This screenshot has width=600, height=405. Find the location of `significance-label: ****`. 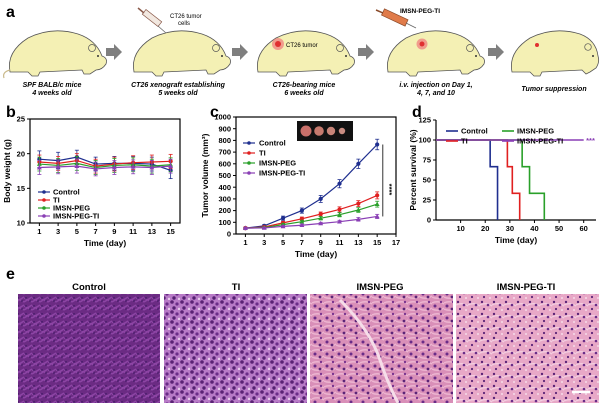

significance-label: **** is located at coordinates (389, 190).